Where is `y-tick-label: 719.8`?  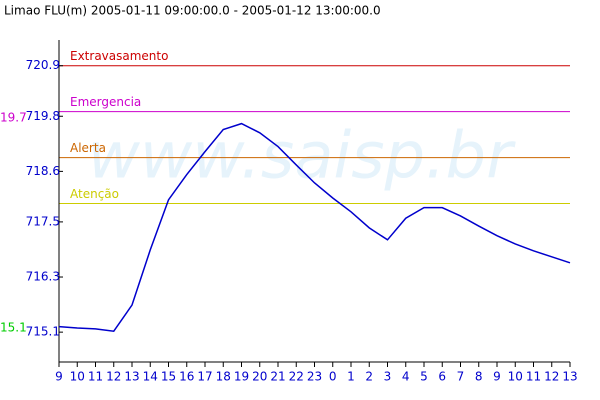
y-tick-label: 719.8 is located at coordinates (43, 116).